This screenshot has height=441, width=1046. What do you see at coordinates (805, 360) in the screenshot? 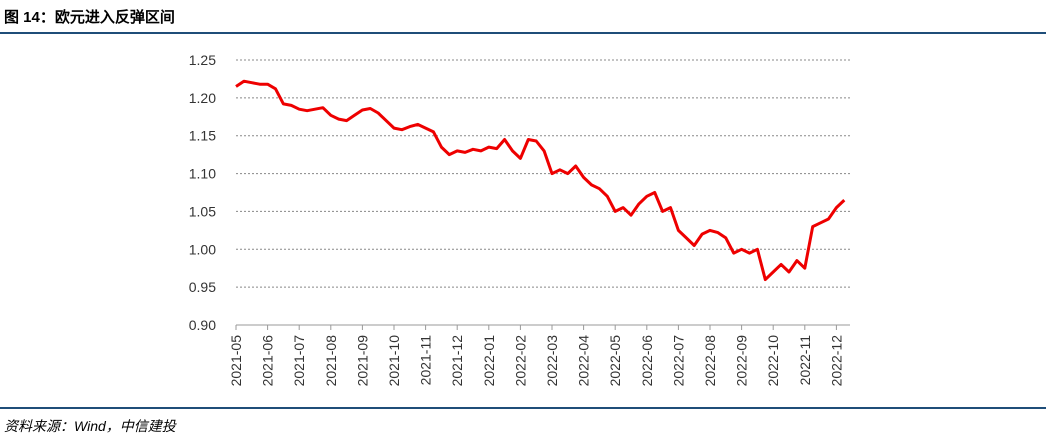
I see `x-tick-label: 2022-11` at bounding box center [805, 360].